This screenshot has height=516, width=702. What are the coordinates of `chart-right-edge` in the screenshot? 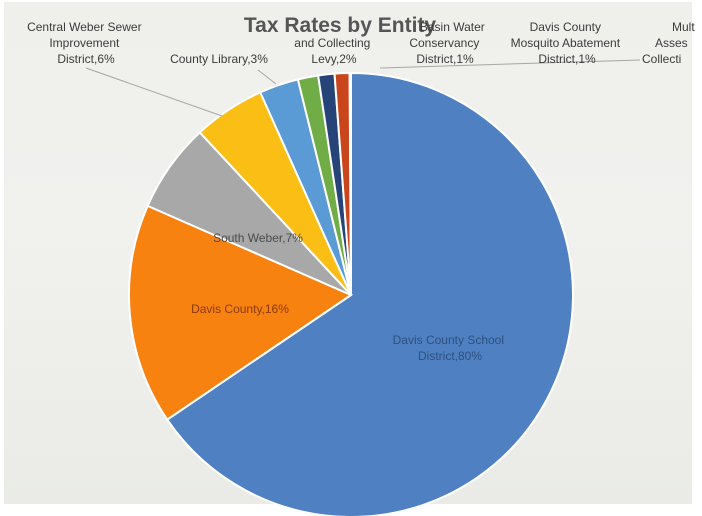 It's located at (697, 258).